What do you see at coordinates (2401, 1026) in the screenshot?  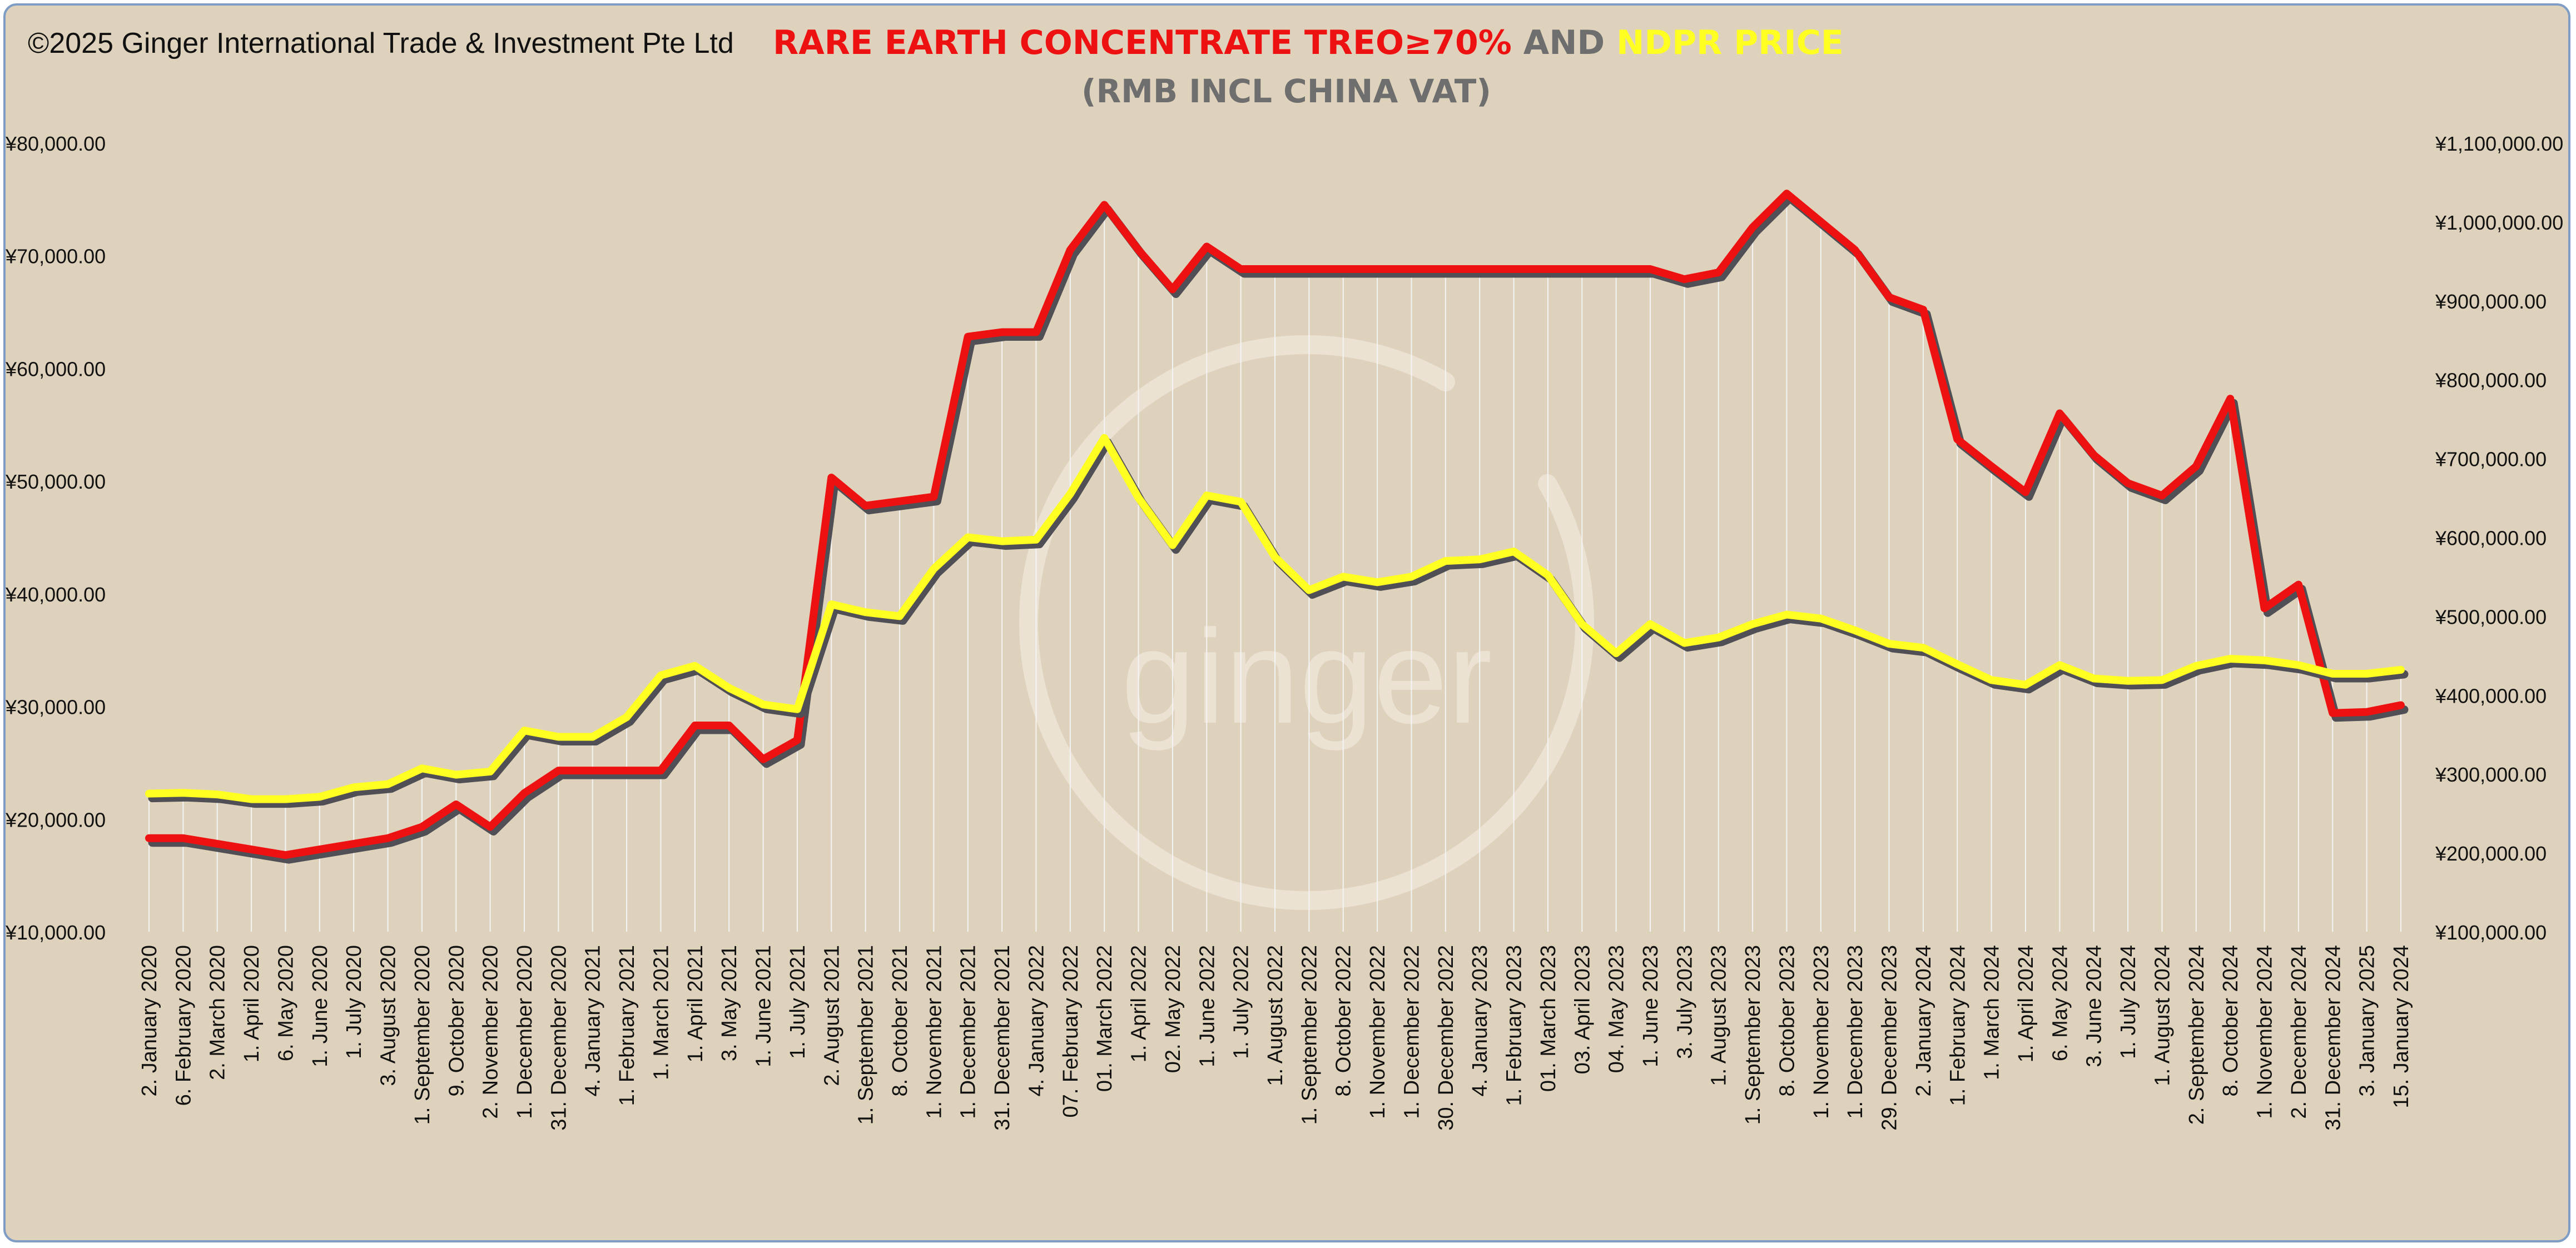 I see `x-tick-label: 15. January 2024` at bounding box center [2401, 1026].